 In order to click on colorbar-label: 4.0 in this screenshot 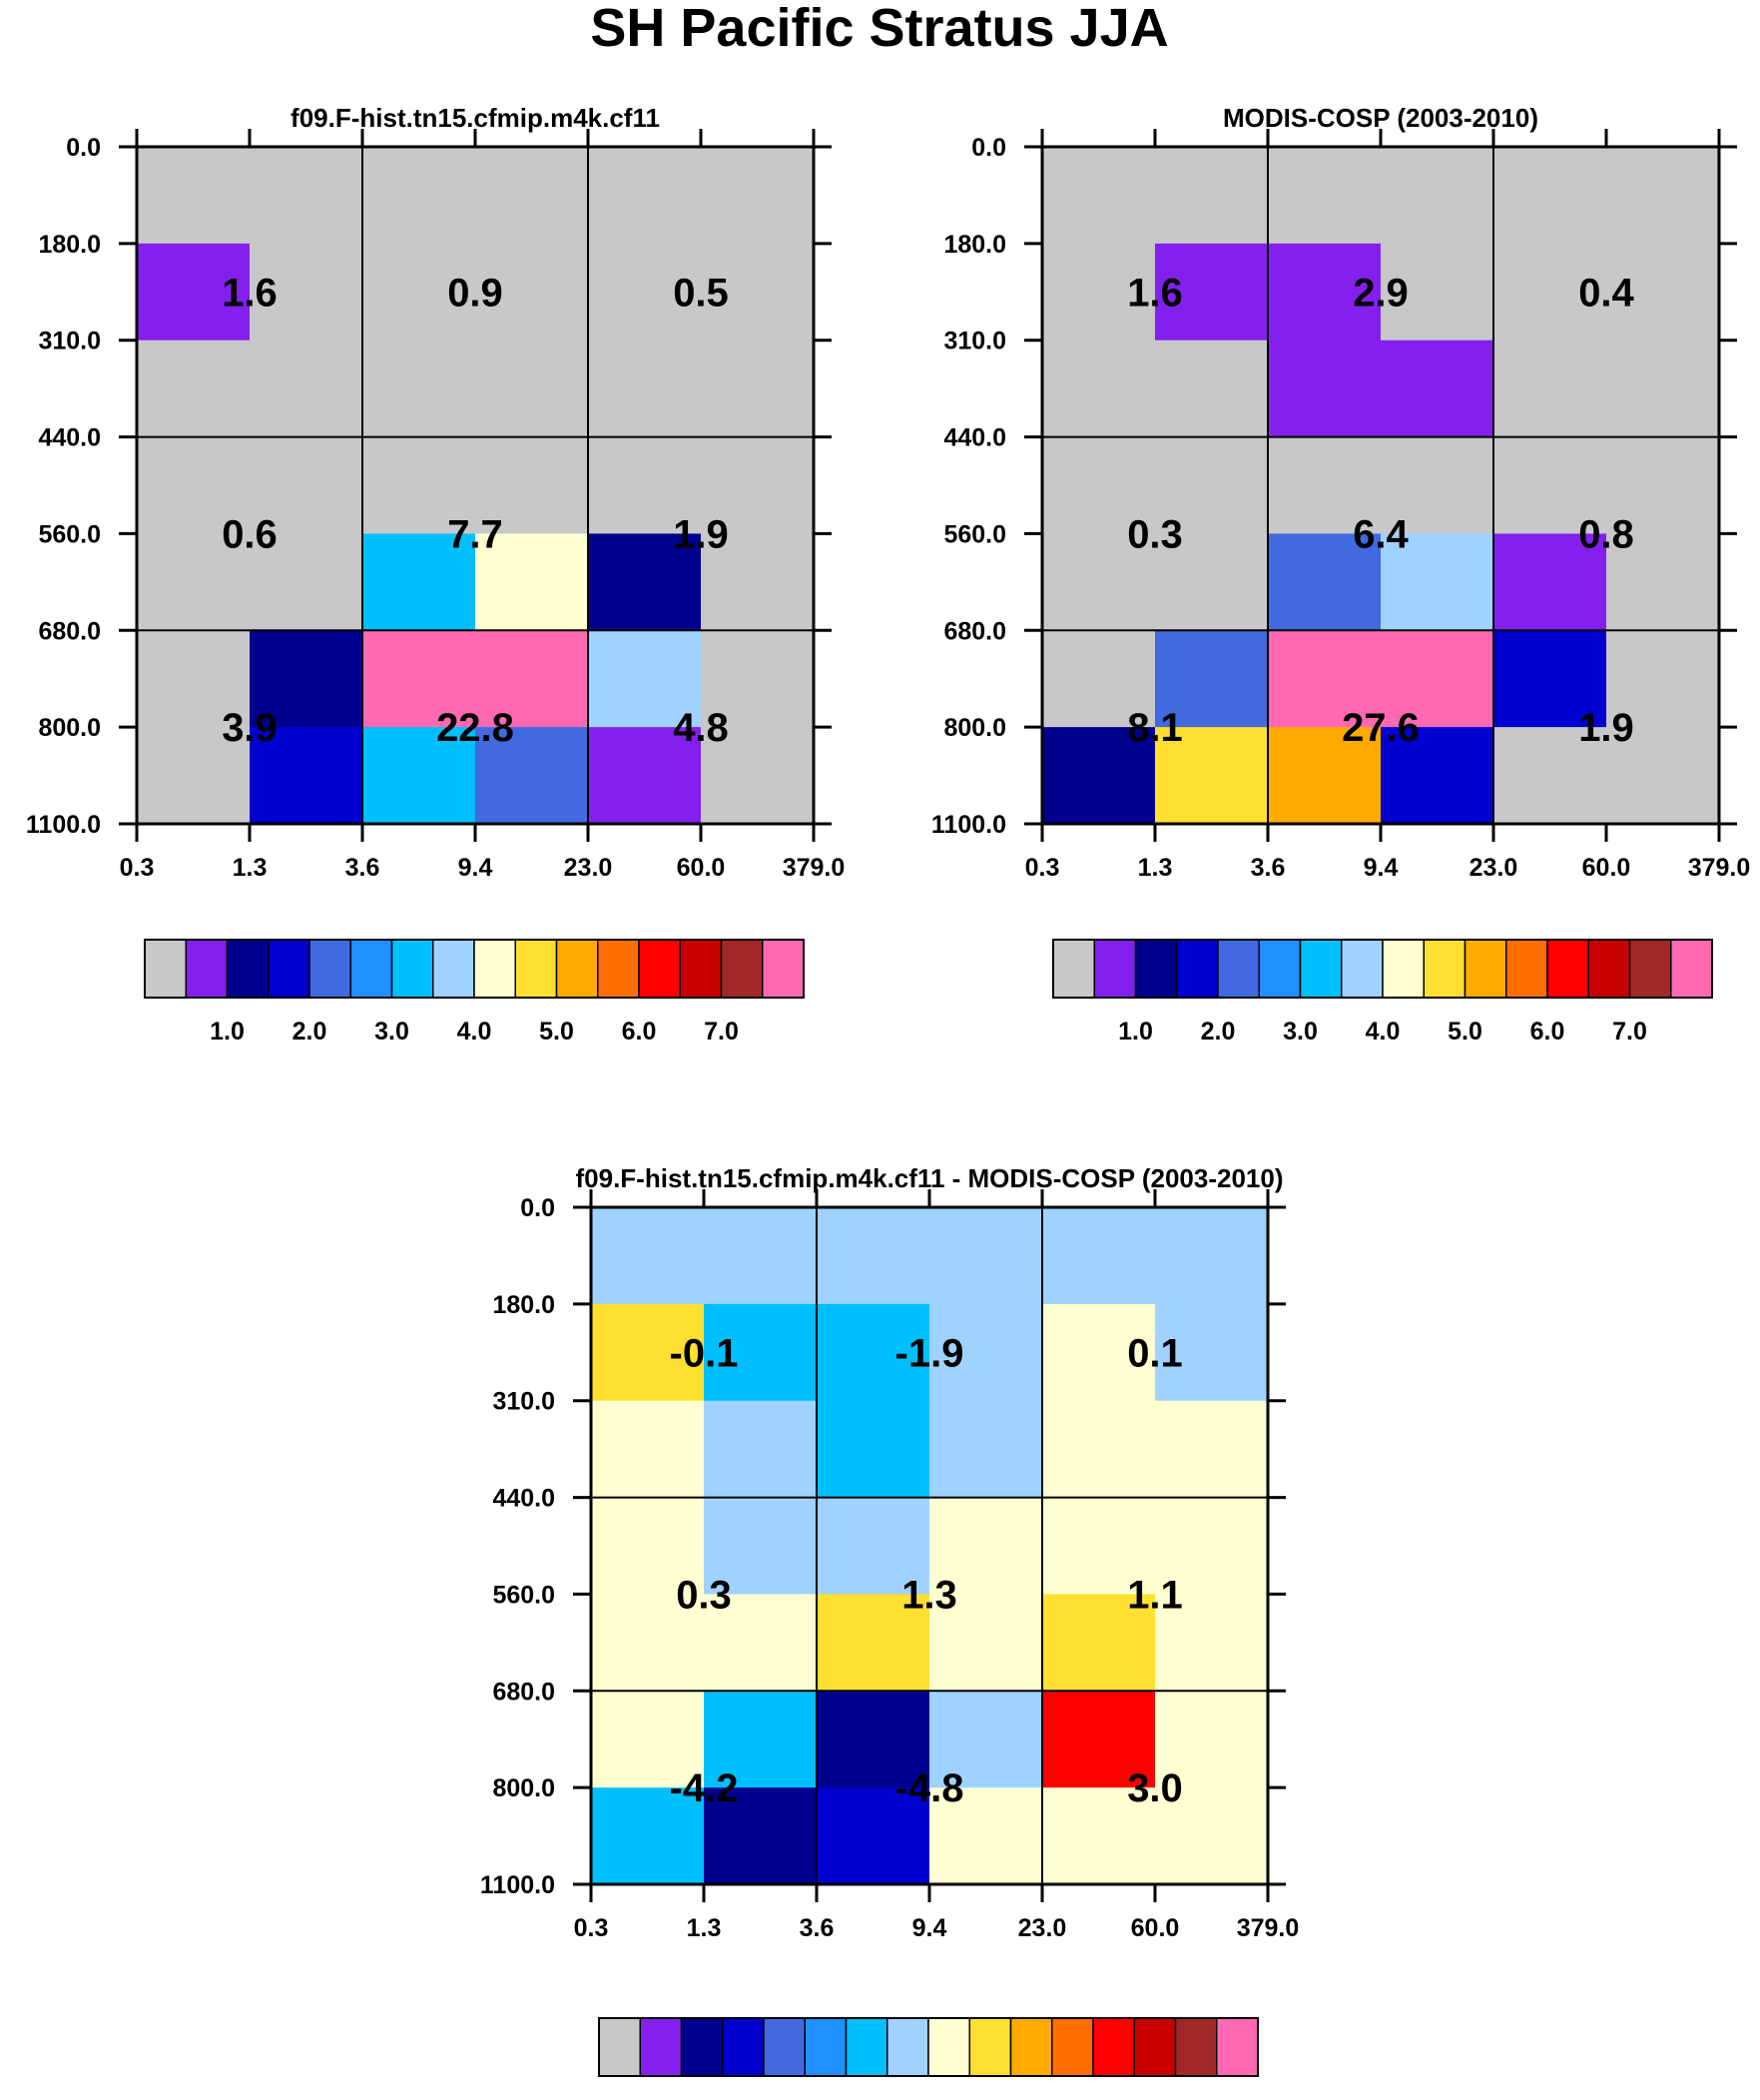, I will do `click(1383, 1032)`.